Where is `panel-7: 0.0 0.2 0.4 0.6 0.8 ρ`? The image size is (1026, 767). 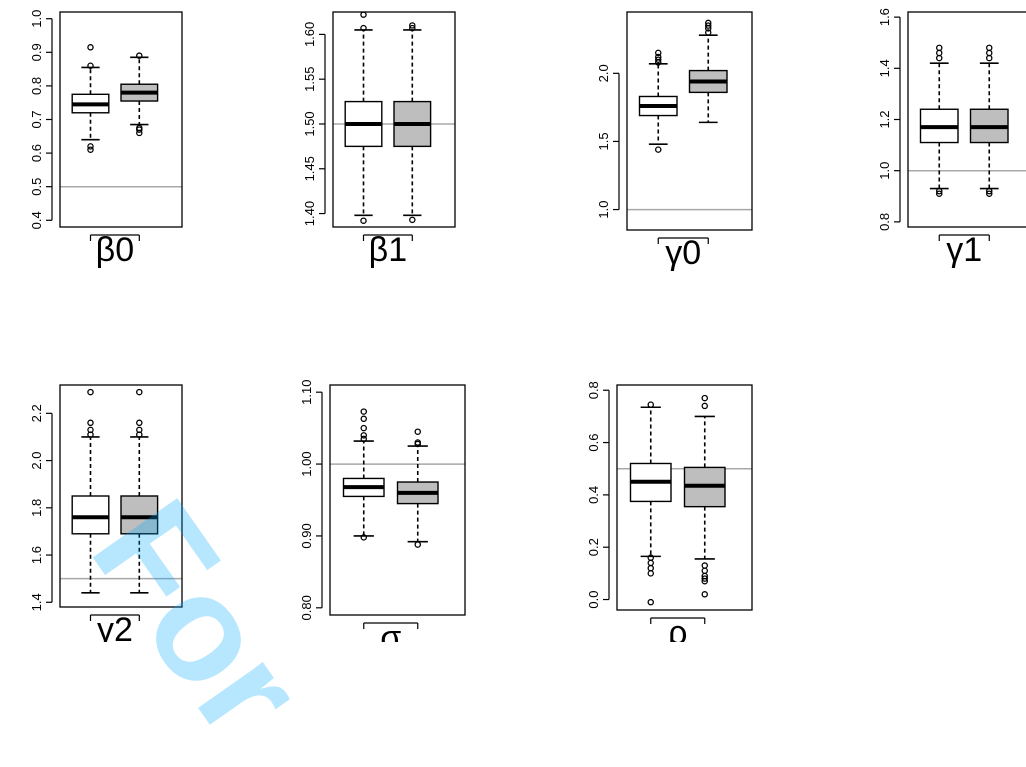 panel-7: 0.0 0.2 0.4 0.6 0.8 ρ is located at coordinates (669, 516).